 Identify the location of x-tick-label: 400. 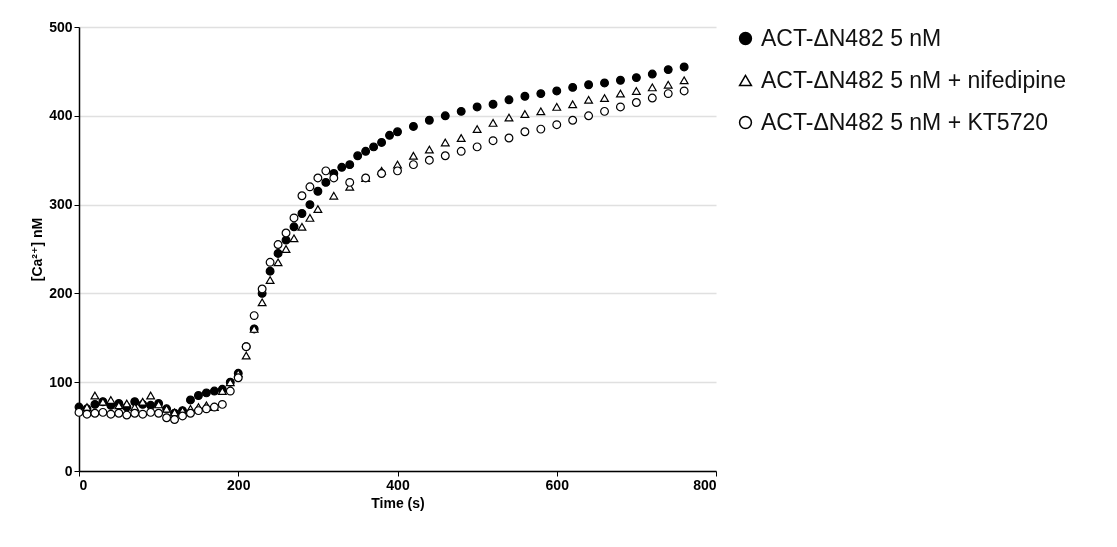
(398, 484).